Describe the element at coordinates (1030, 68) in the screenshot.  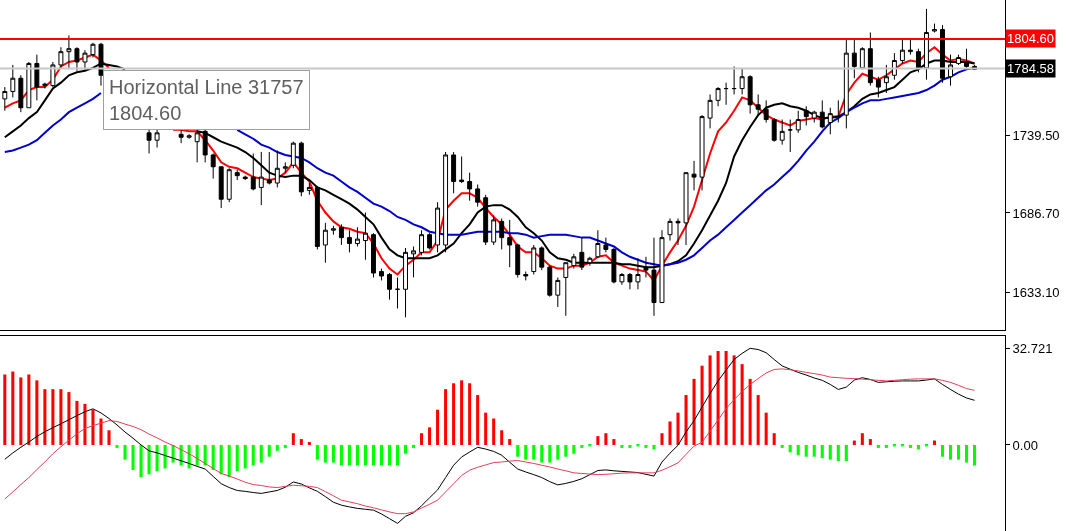
I see `ref-line-label: 1784.58` at that location.